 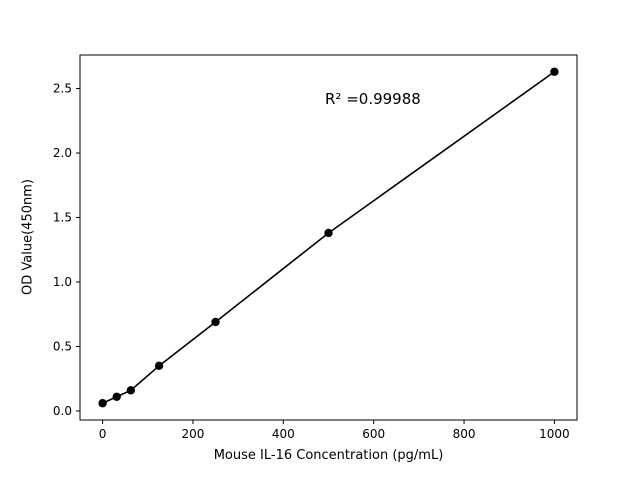 What do you see at coordinates (464, 434) in the screenshot?
I see `x-tick-label: 800` at bounding box center [464, 434].